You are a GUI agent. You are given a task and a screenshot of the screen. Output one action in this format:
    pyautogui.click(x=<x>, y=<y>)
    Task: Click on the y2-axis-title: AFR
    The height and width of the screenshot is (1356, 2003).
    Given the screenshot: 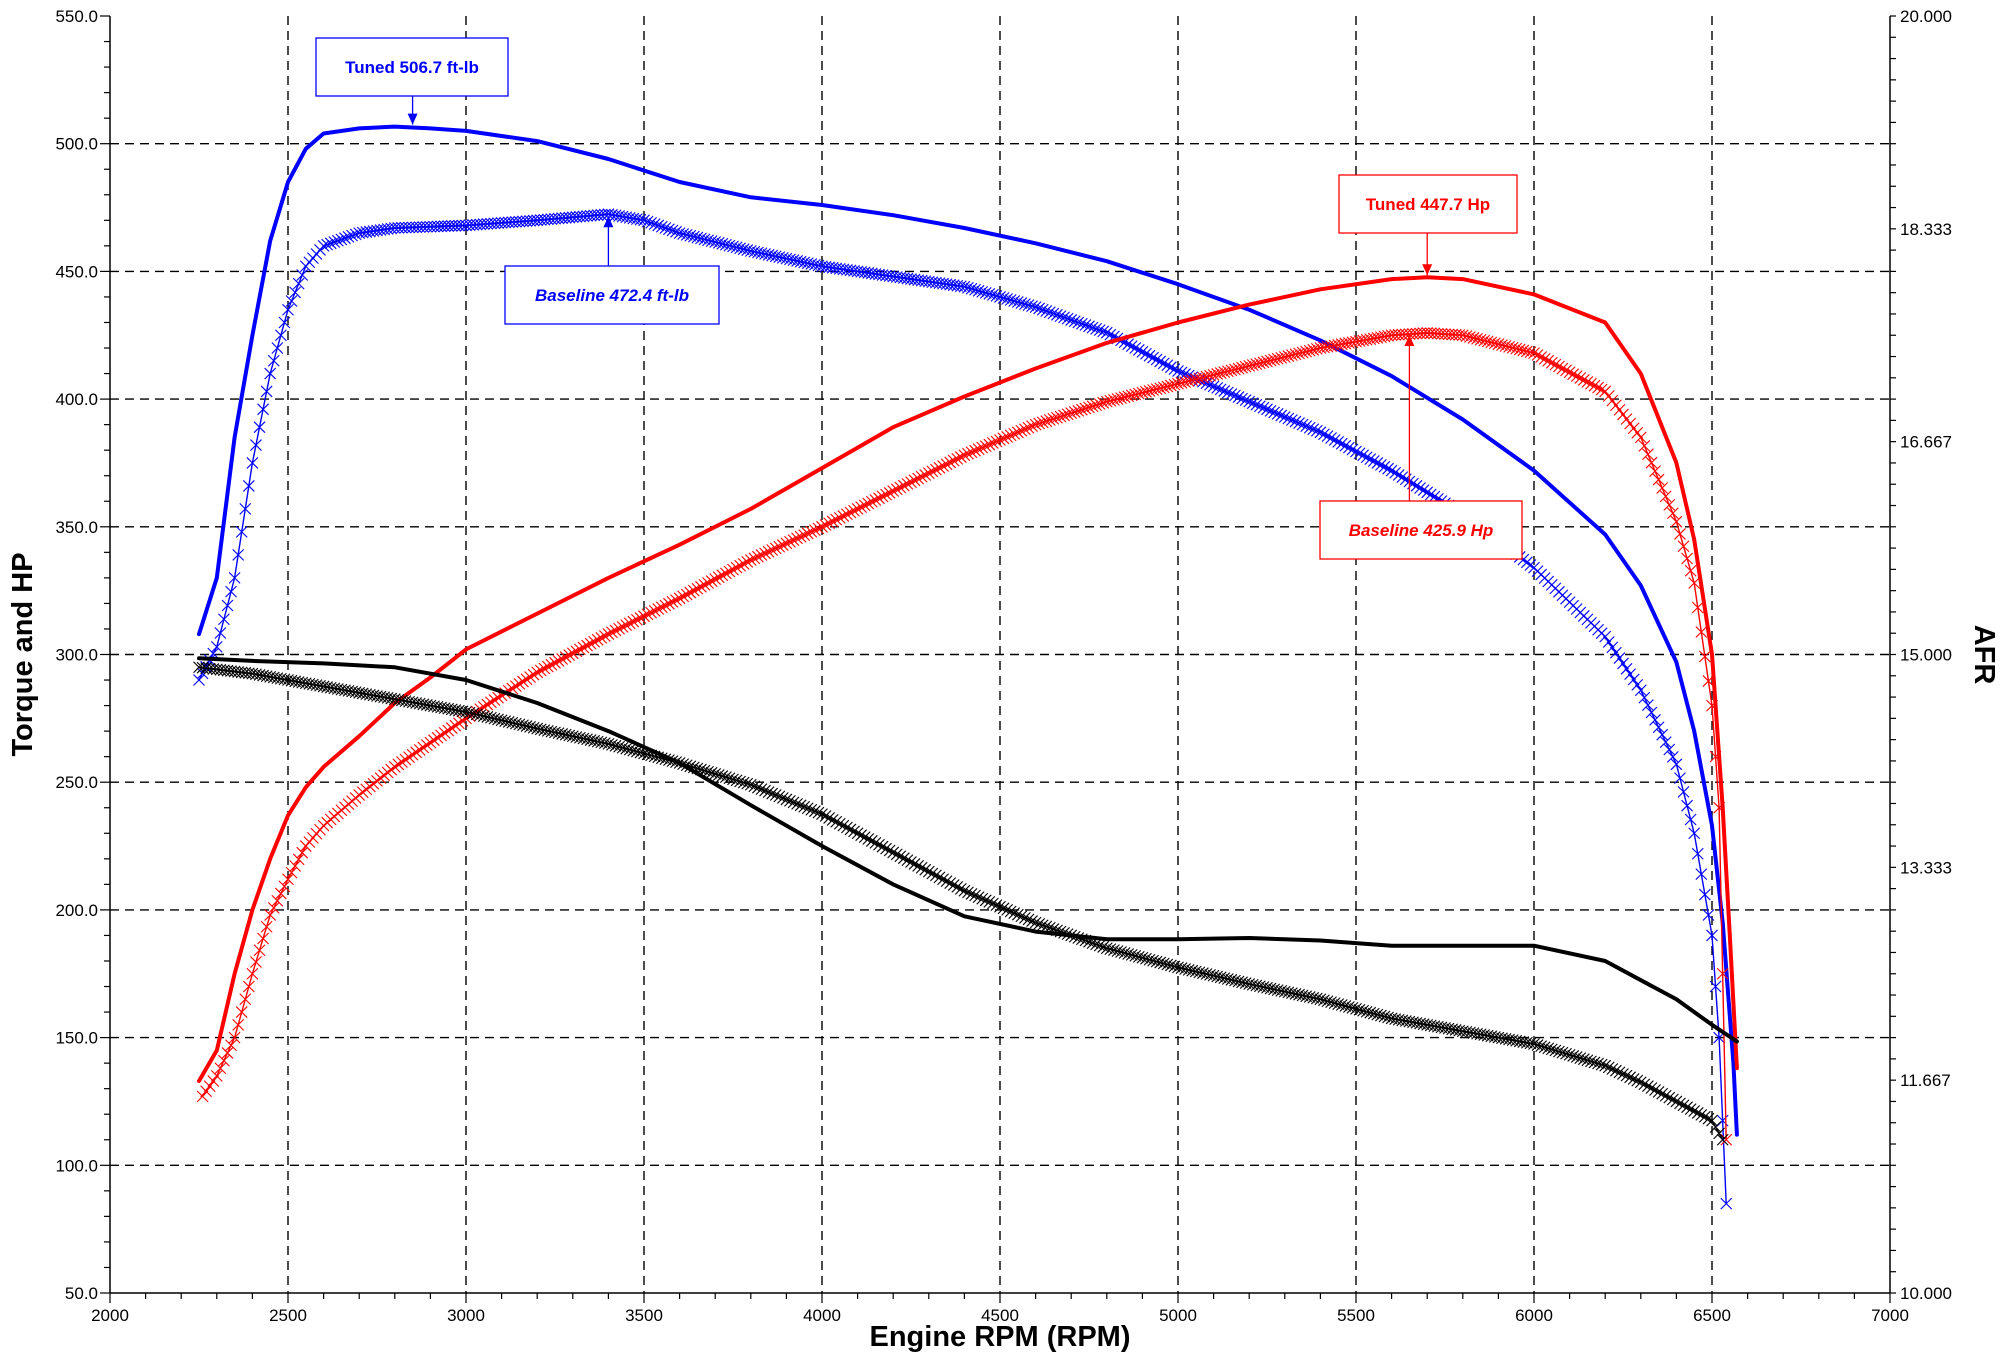 What is the action you would take?
    pyautogui.click(x=1984, y=655)
    